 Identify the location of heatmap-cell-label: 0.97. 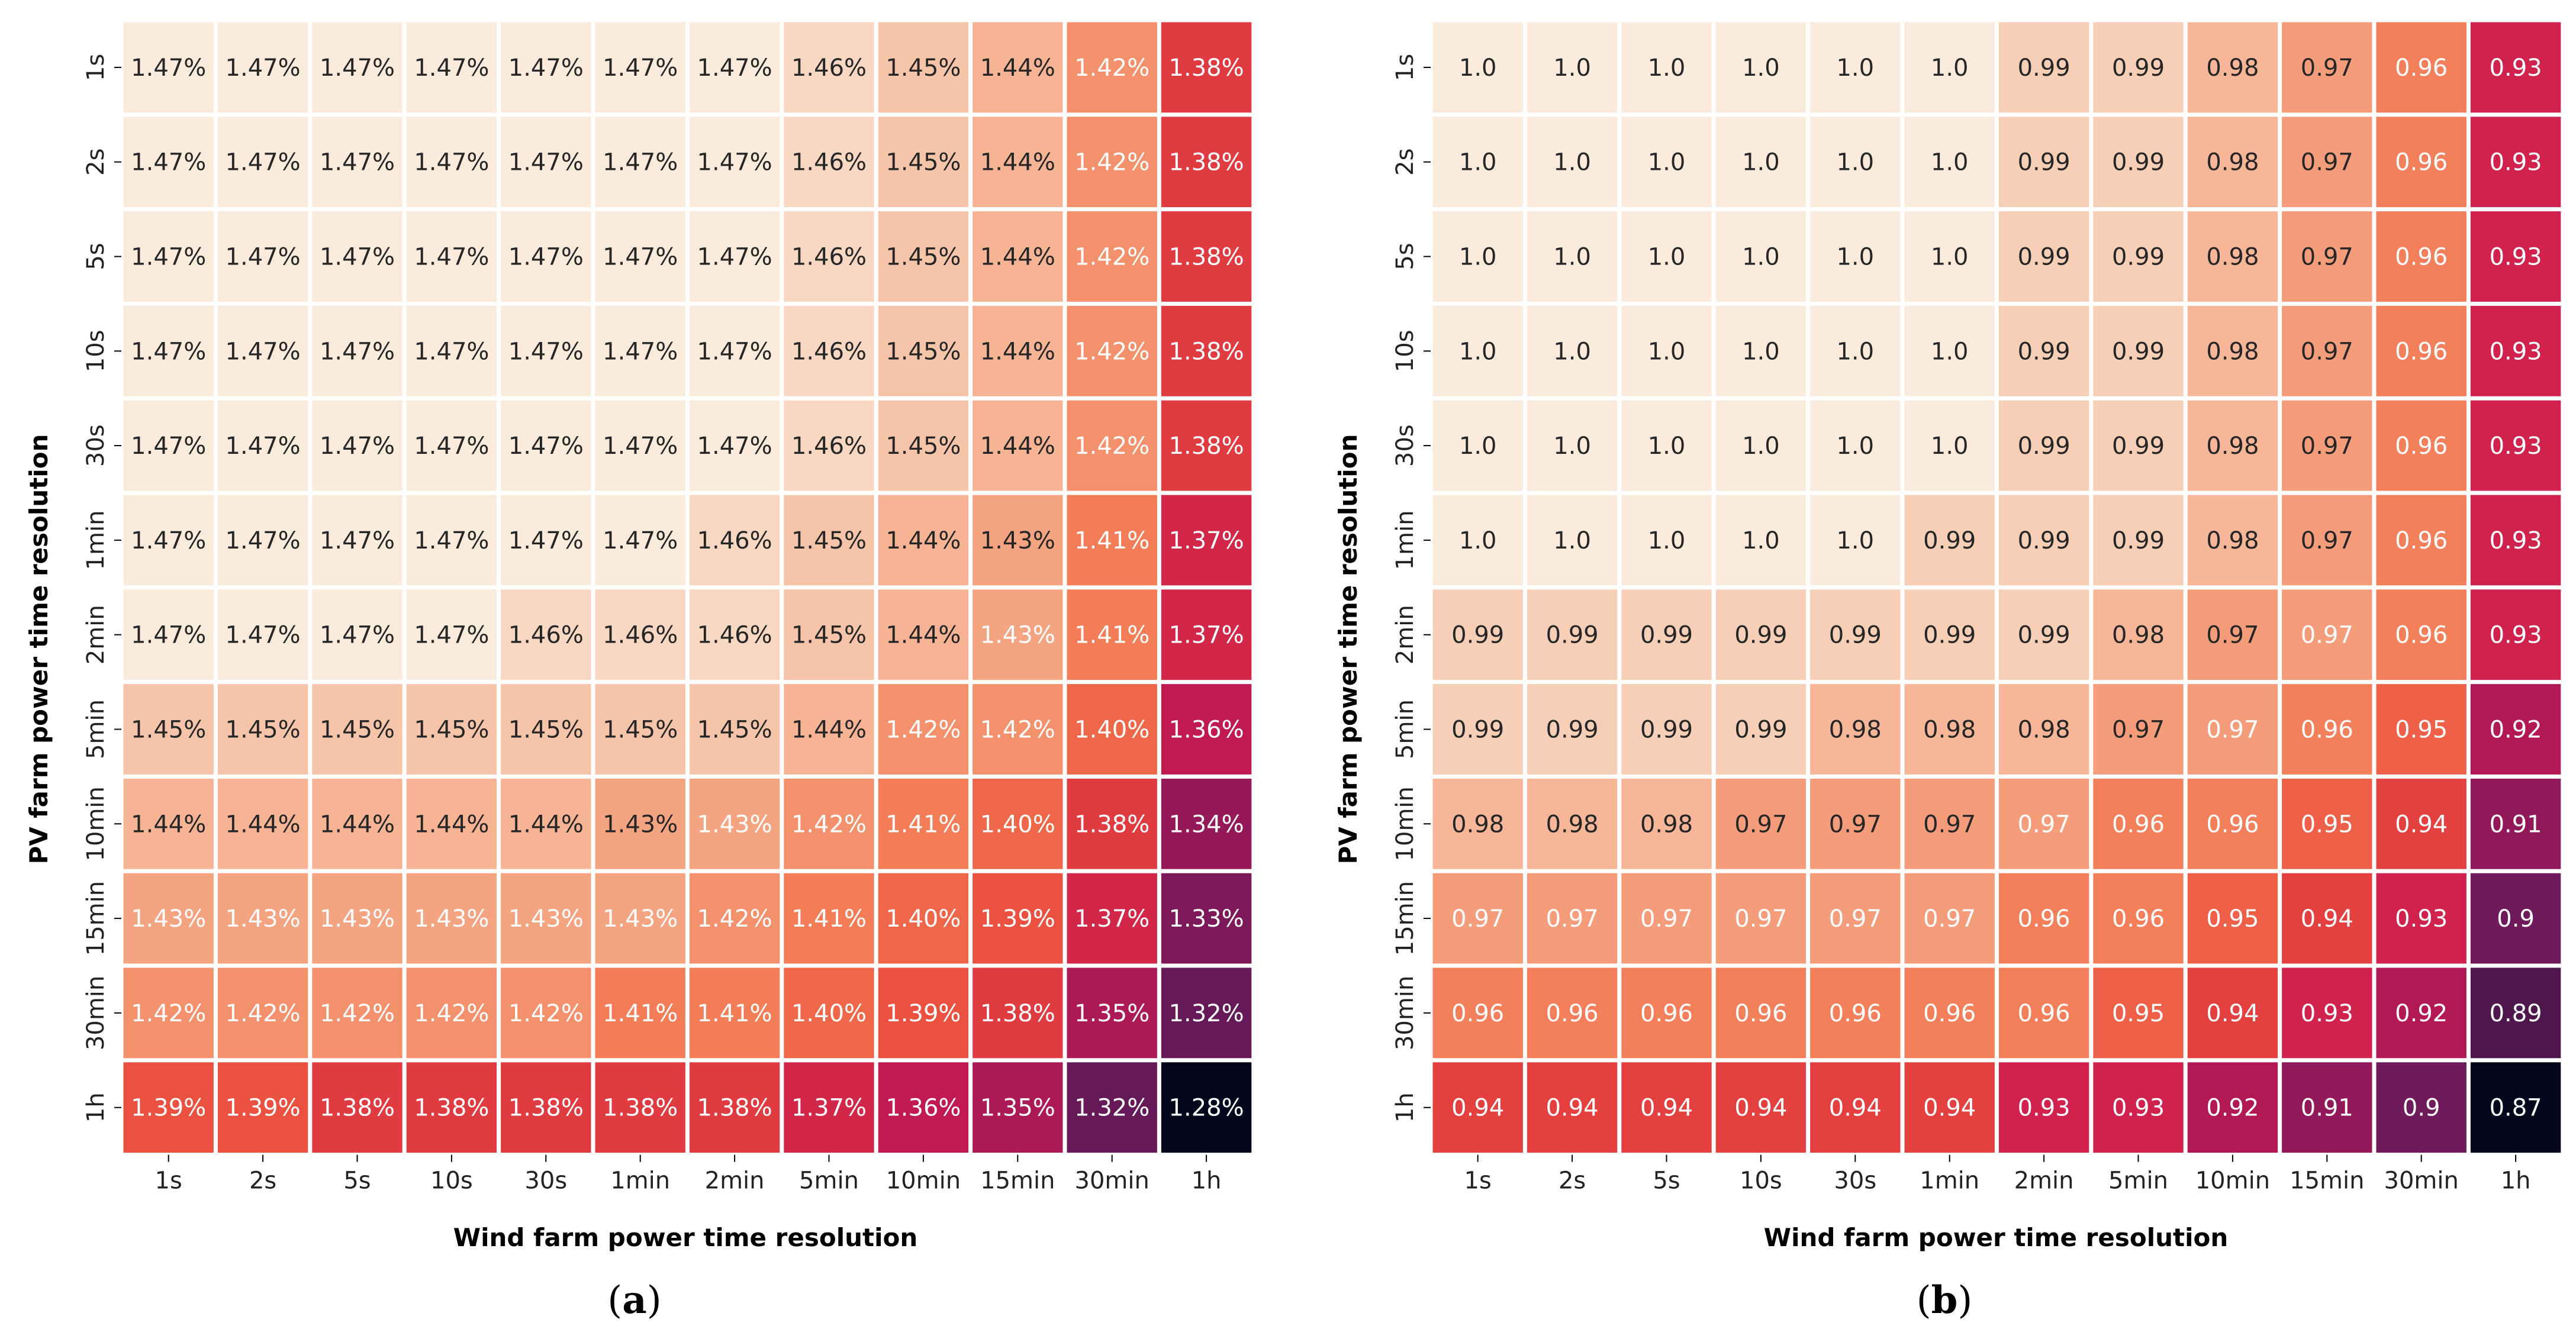
(1949, 919).